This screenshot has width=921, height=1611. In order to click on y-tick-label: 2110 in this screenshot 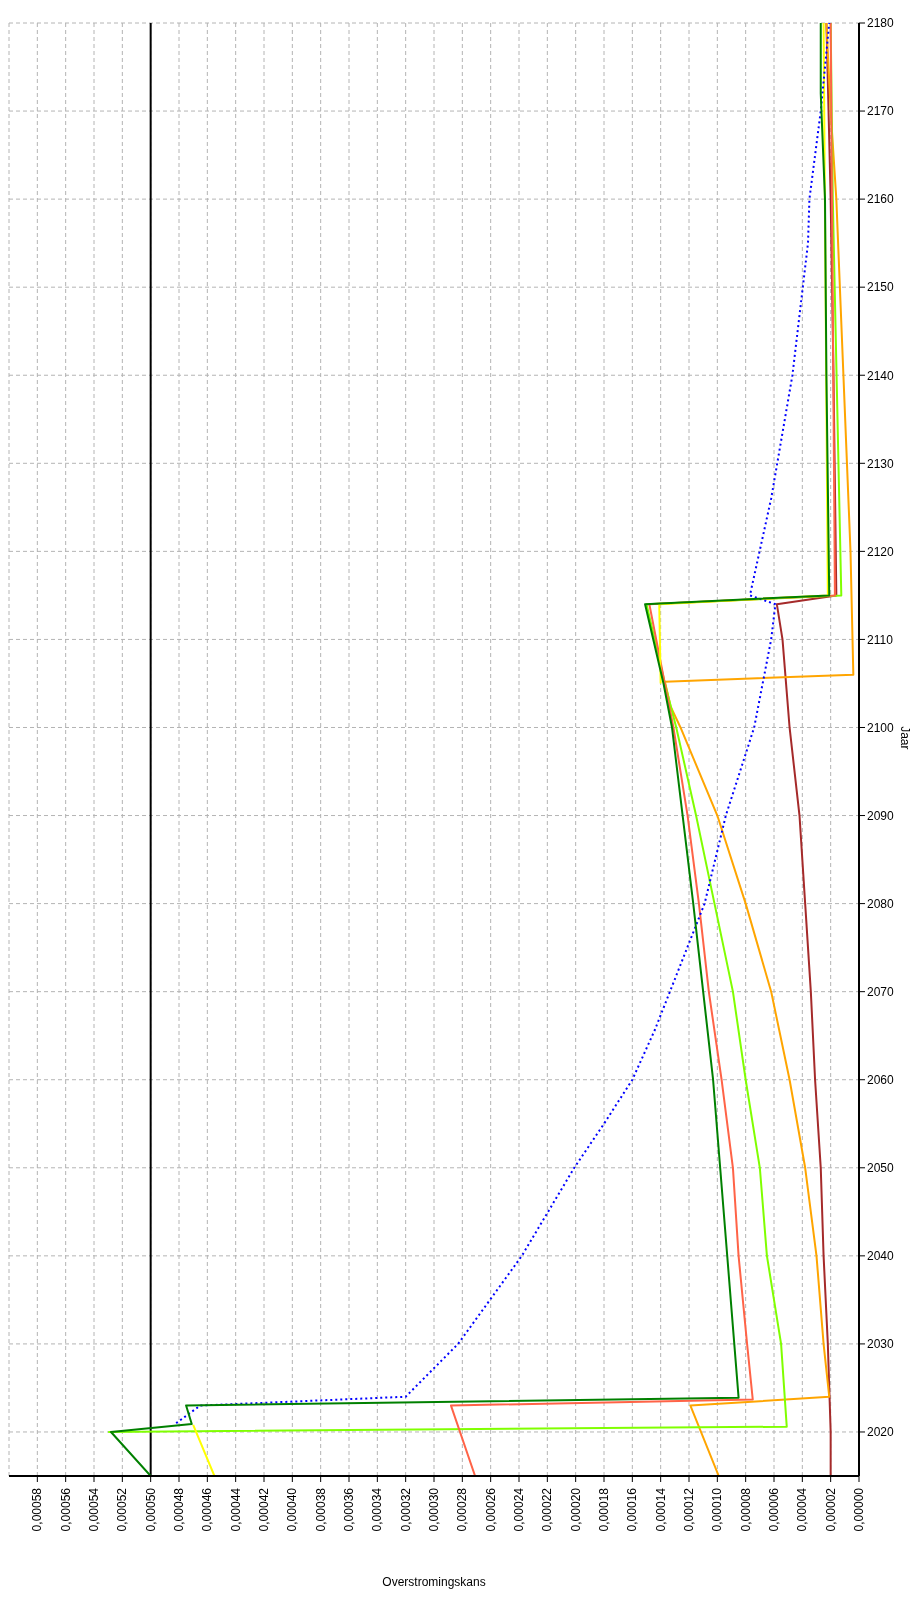, I will do `click(880, 639)`.